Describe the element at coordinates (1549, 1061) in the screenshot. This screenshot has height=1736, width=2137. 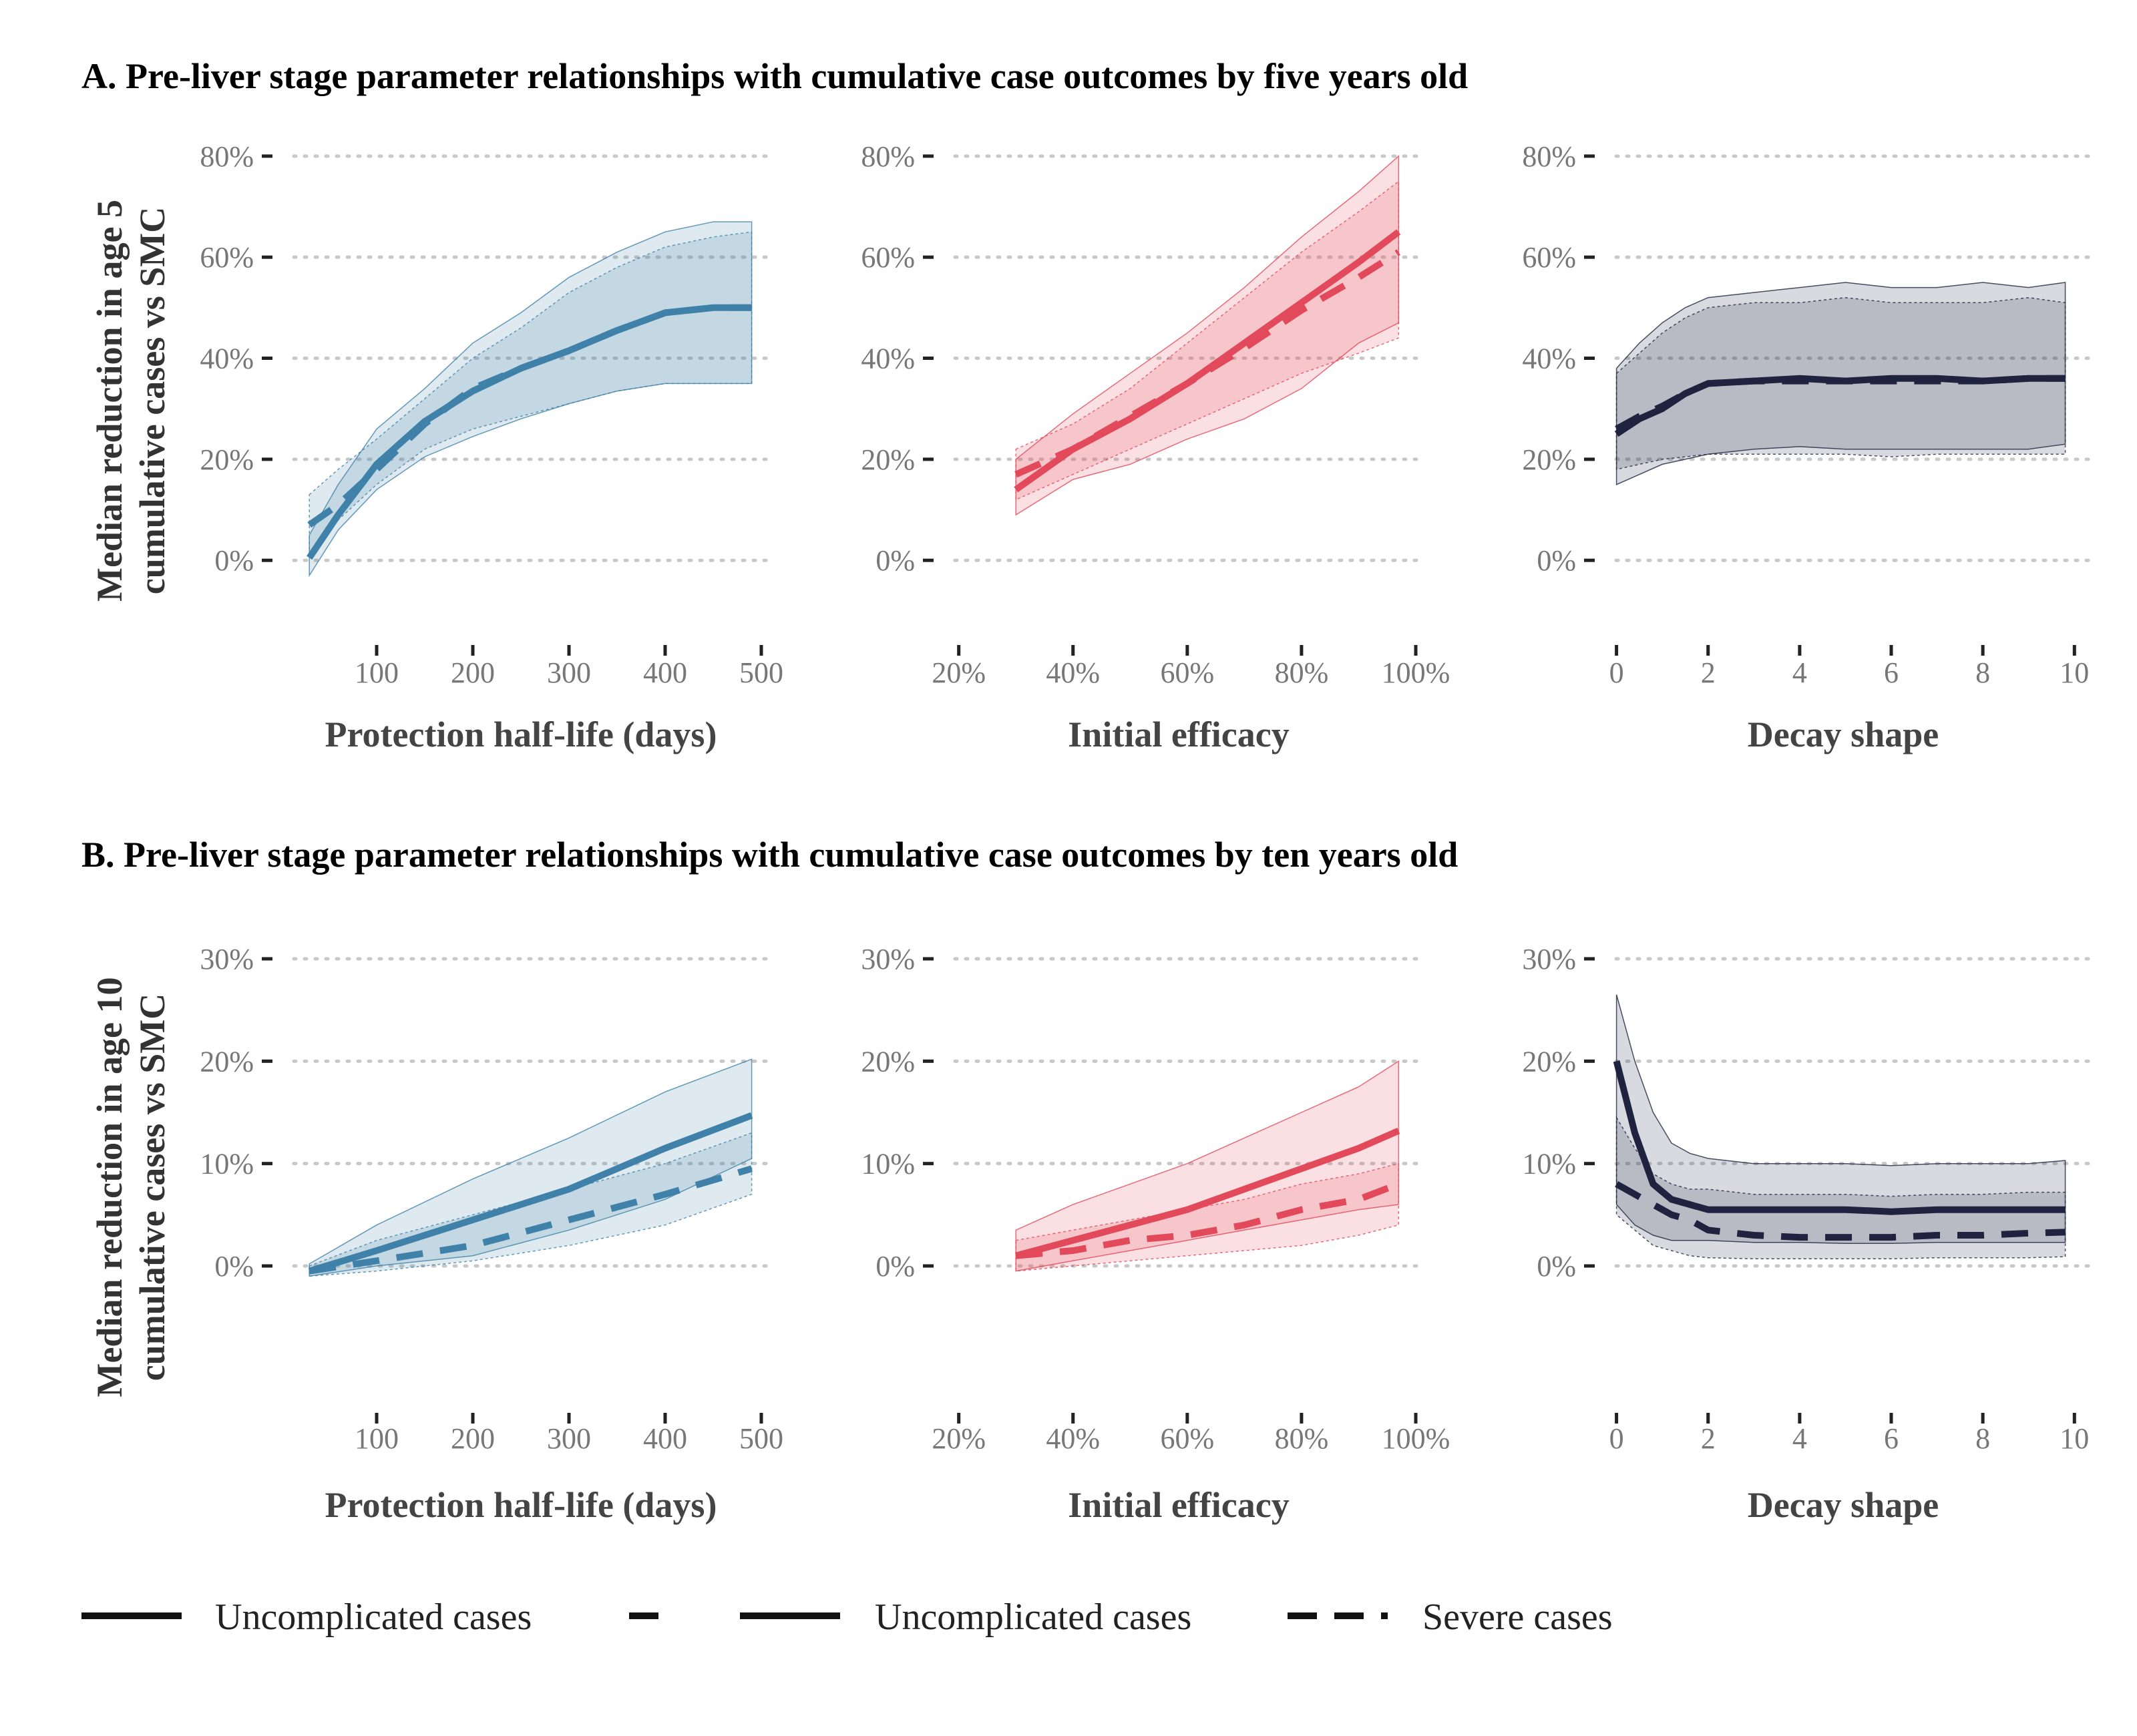
I see `row-b-decay-shape-ytick-label: 20%` at that location.